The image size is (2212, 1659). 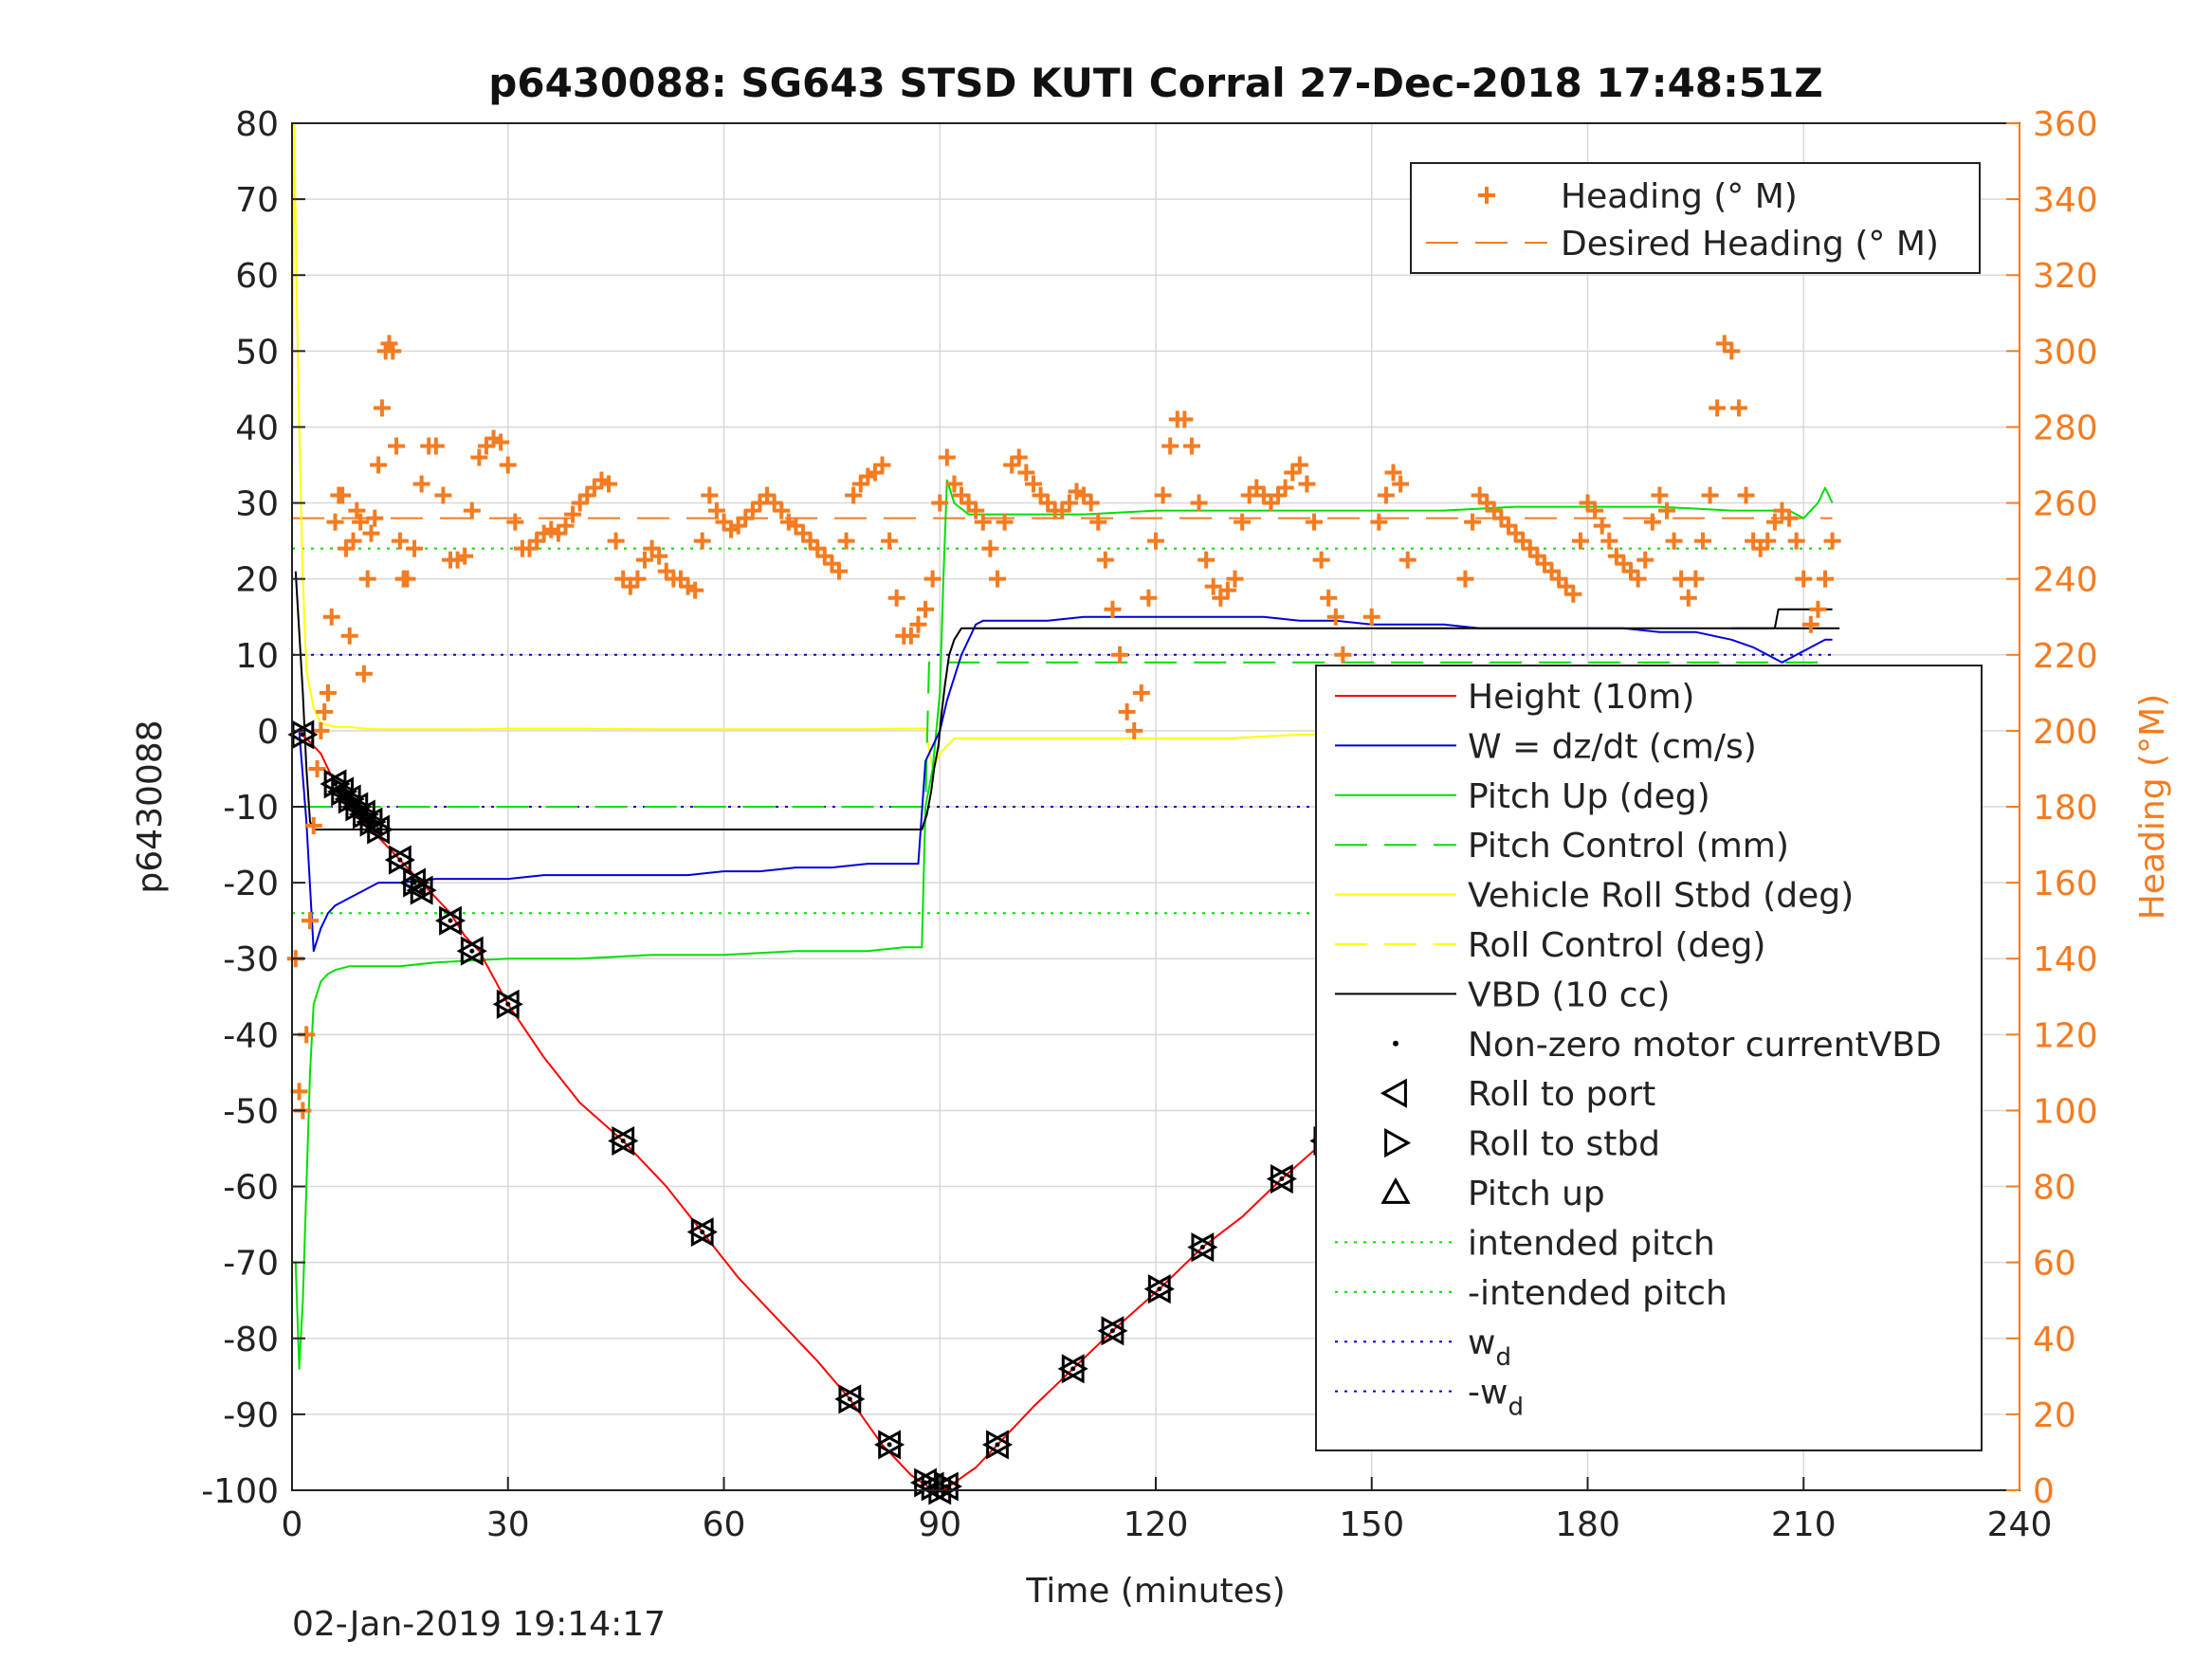 I want to click on x-tick-label: 240, so click(x=2020, y=1524).